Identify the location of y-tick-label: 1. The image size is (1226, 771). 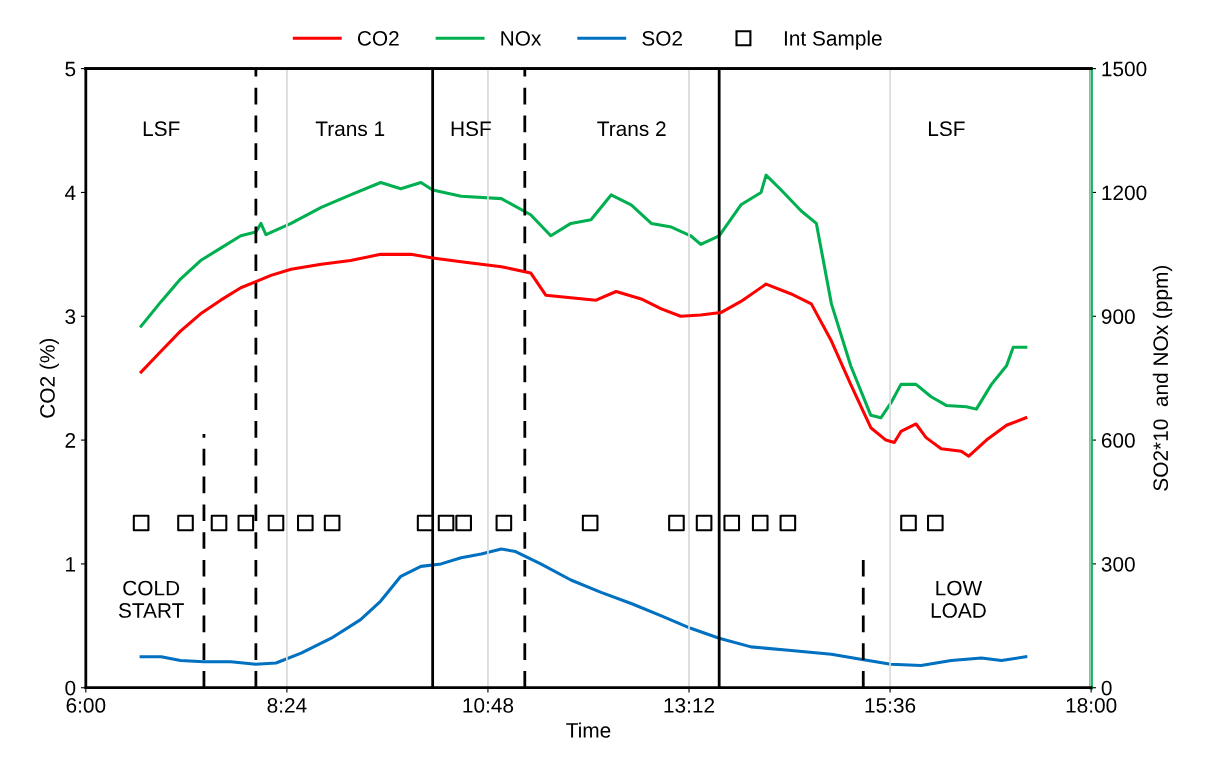
(71, 564).